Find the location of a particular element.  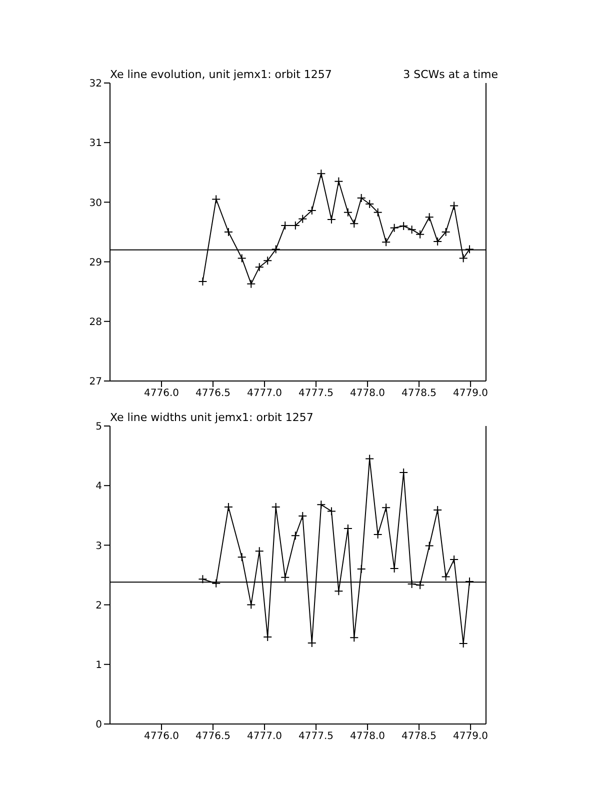

y-tick-label: 30 is located at coordinates (95, 203).